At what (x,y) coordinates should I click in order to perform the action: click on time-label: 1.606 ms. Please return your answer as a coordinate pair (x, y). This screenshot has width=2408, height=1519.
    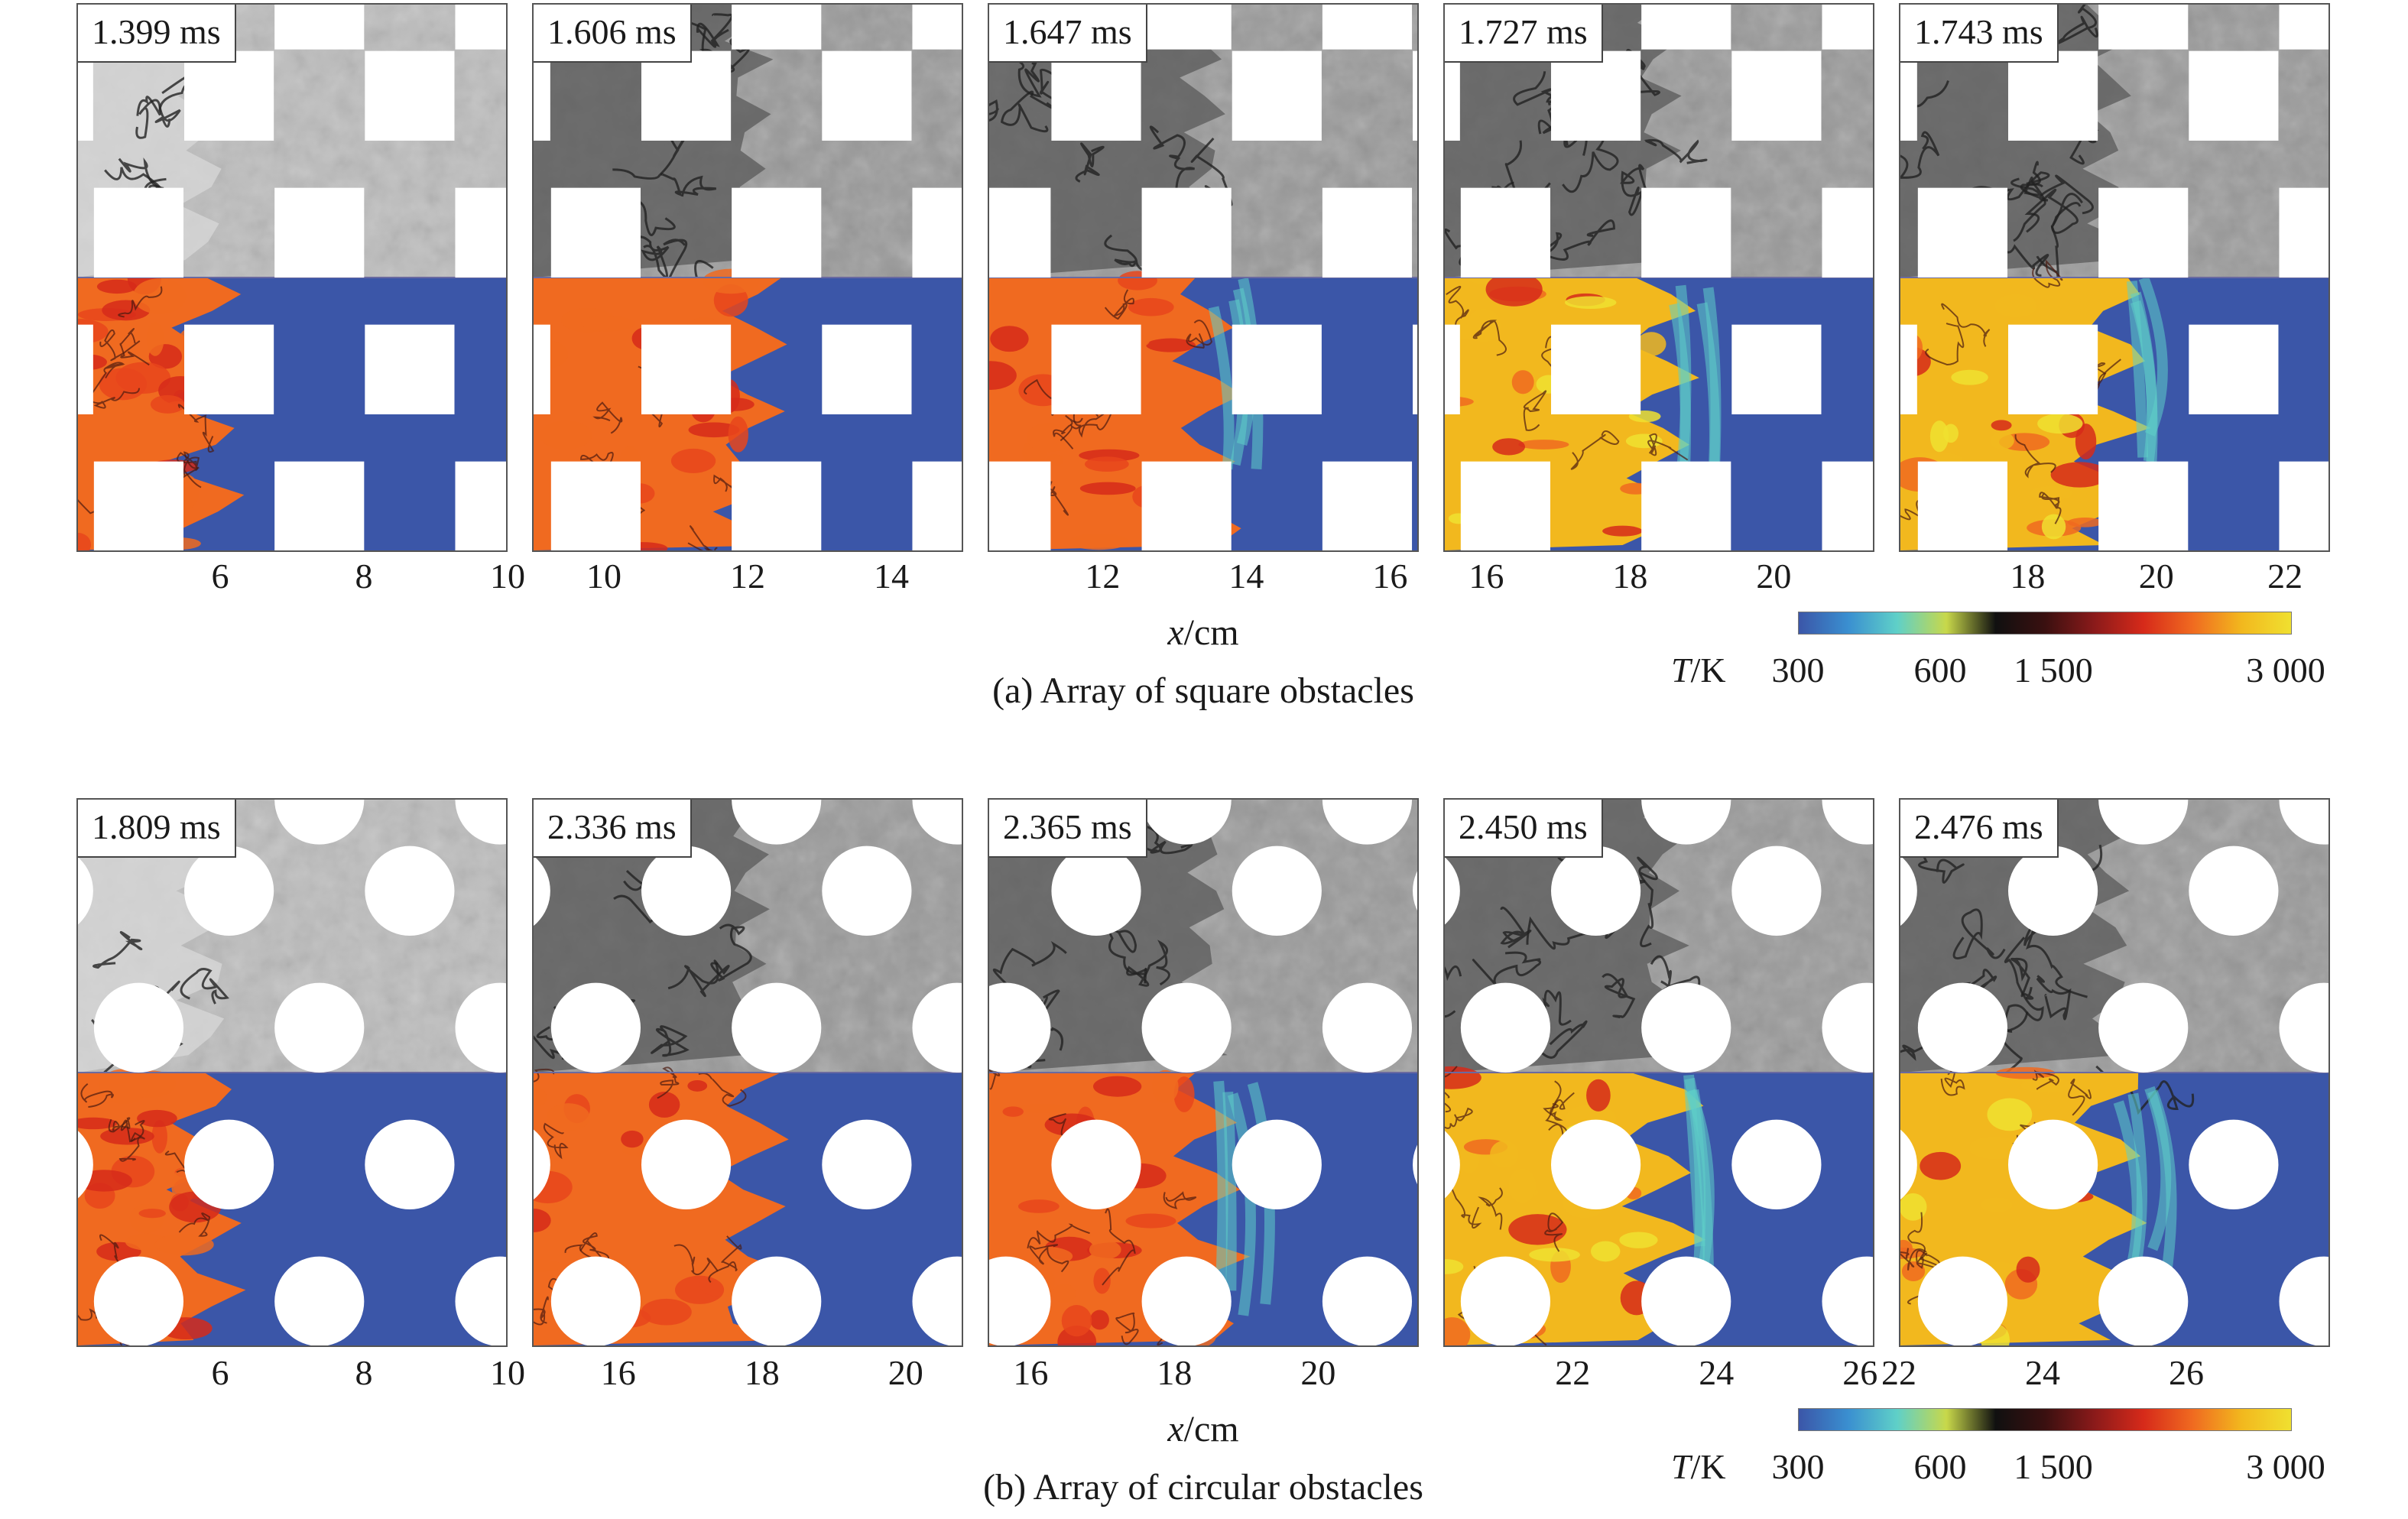
    Looking at the image, I should click on (613, 34).